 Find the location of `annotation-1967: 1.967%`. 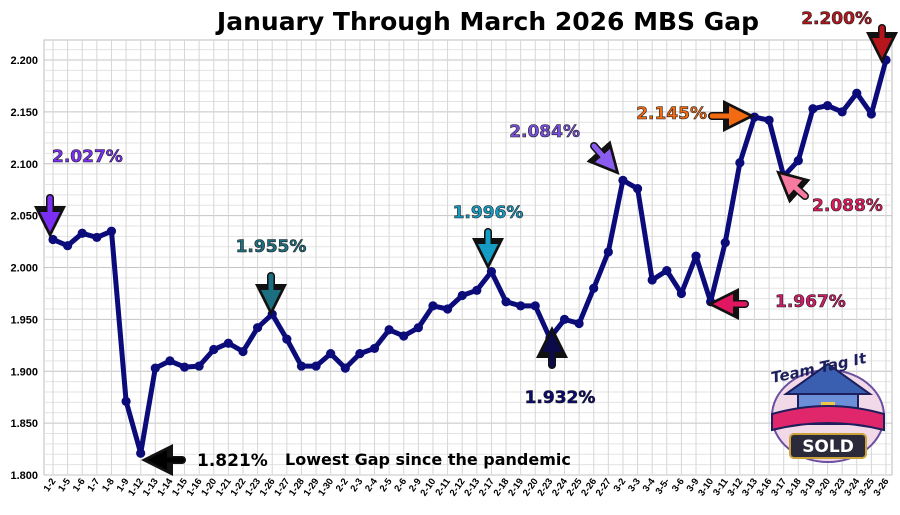

annotation-1967: 1.967% is located at coordinates (776, 304).